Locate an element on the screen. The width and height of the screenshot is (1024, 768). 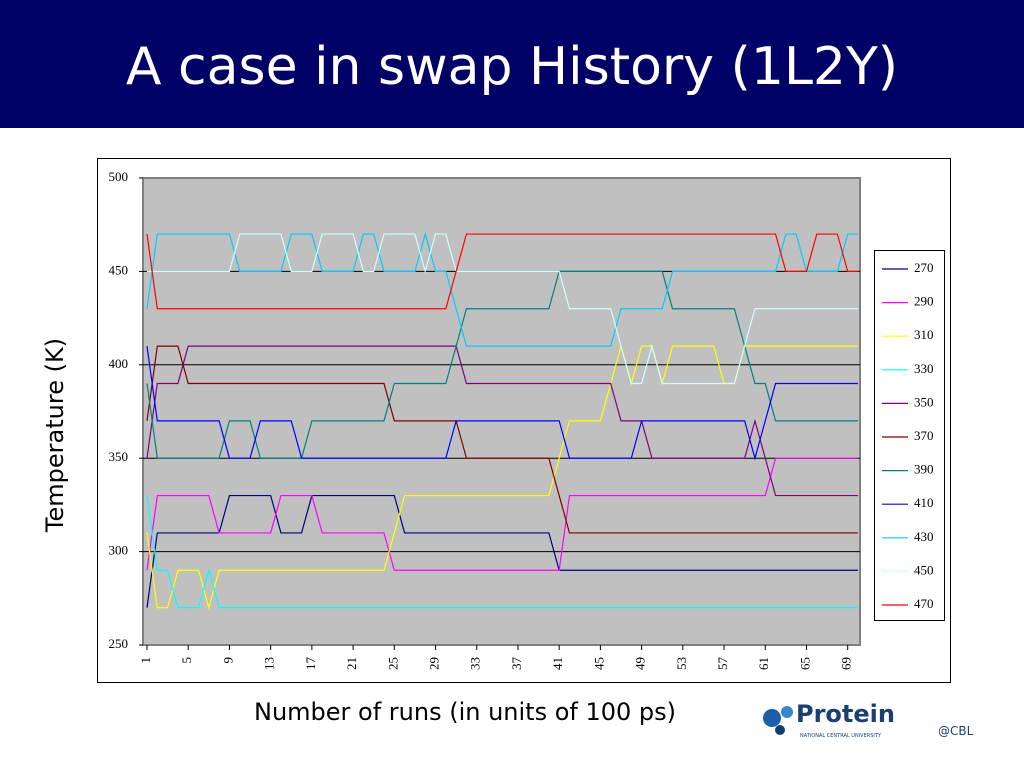
logo-subtitle: NATIONAL CENTRAL UNIVERSITY is located at coordinates (841, 736).